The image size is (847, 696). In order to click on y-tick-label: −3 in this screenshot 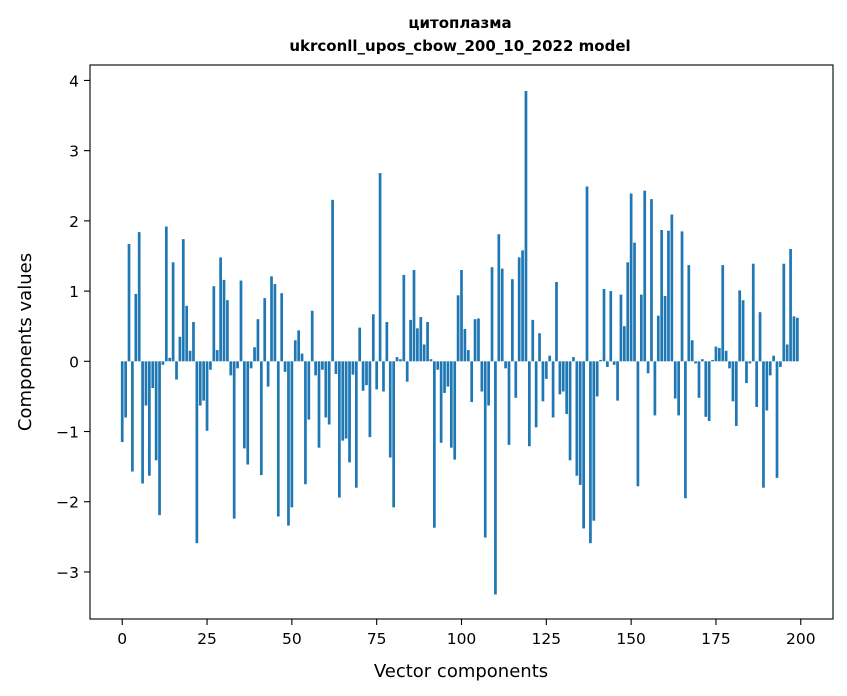, I will do `click(67, 573)`.